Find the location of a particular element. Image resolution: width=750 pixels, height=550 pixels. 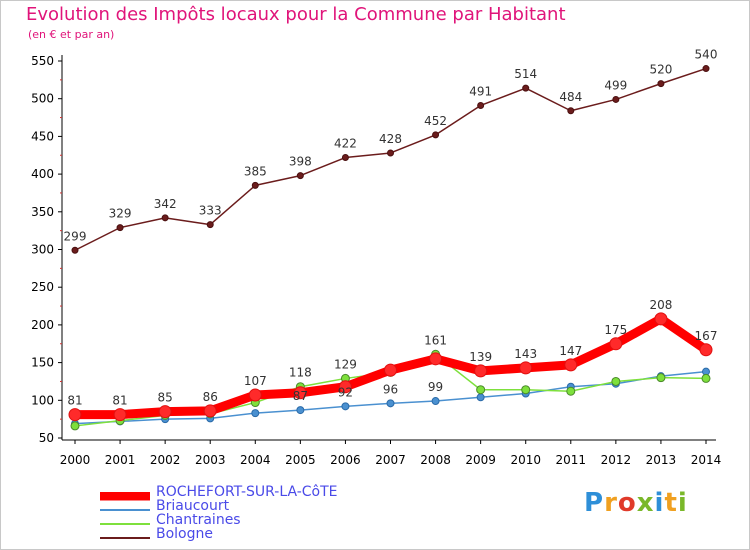

data-label: 422 is located at coordinates (345, 144).